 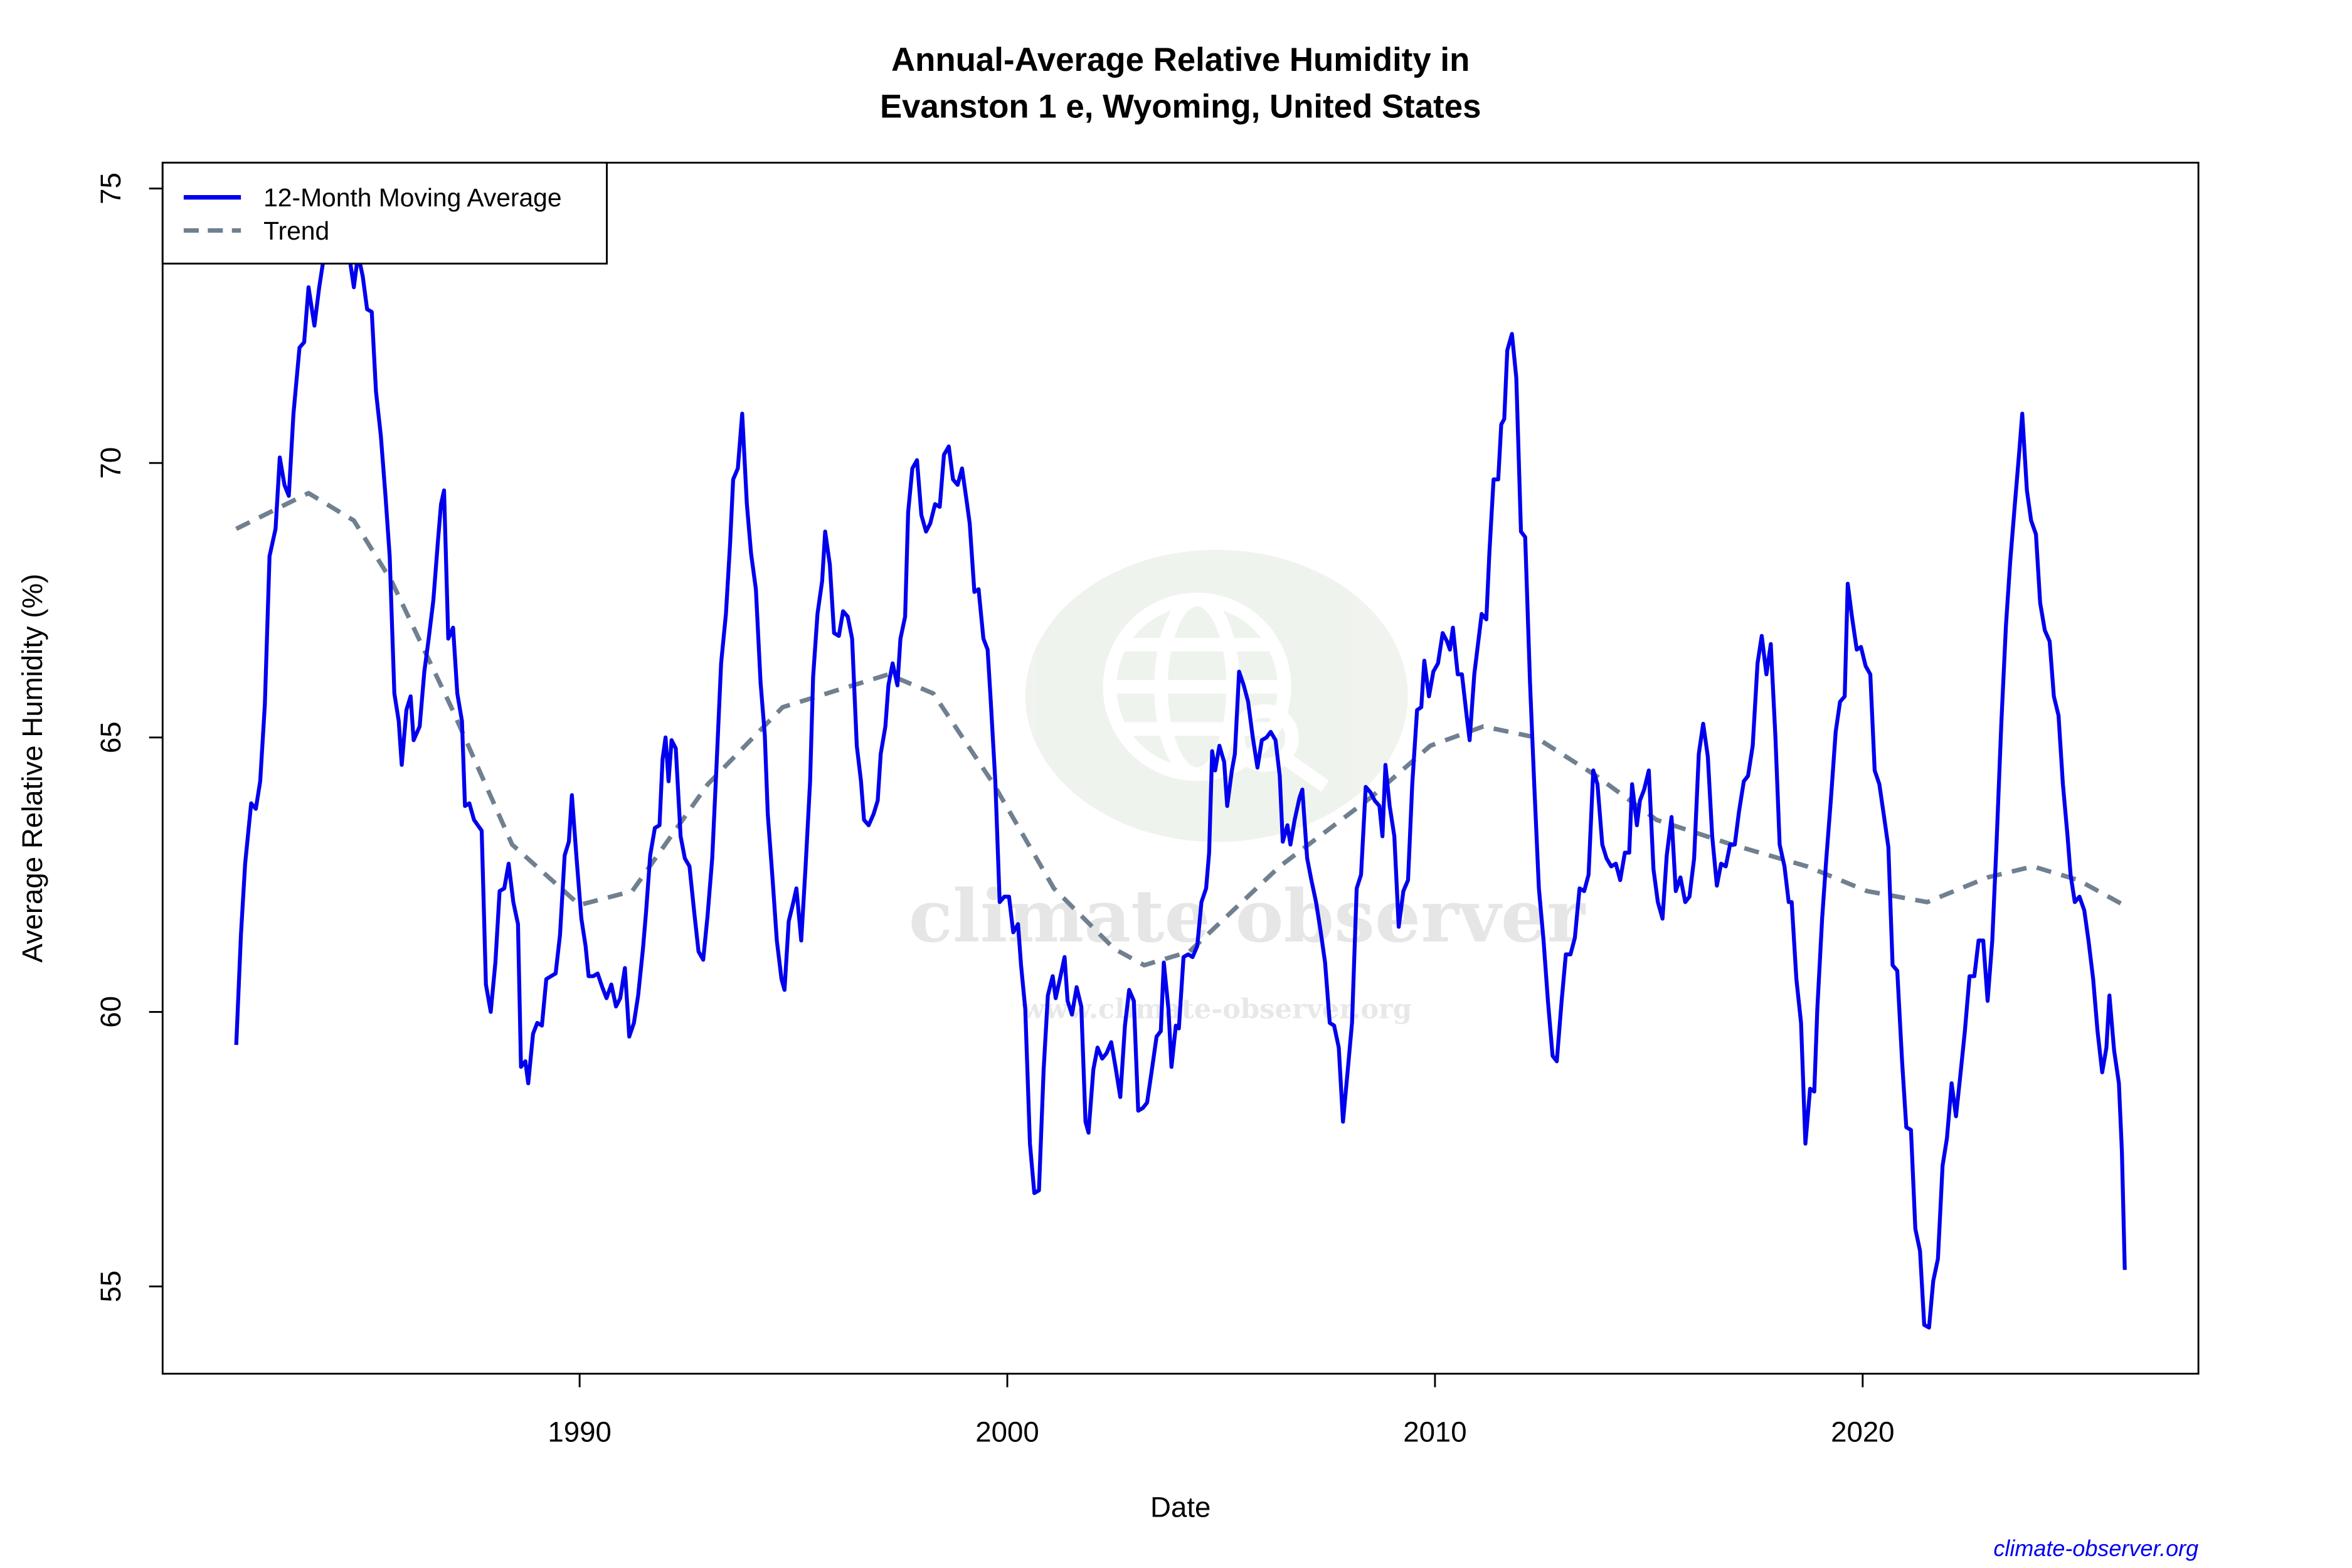 I want to click on watermark-badge, so click(x=1216, y=695).